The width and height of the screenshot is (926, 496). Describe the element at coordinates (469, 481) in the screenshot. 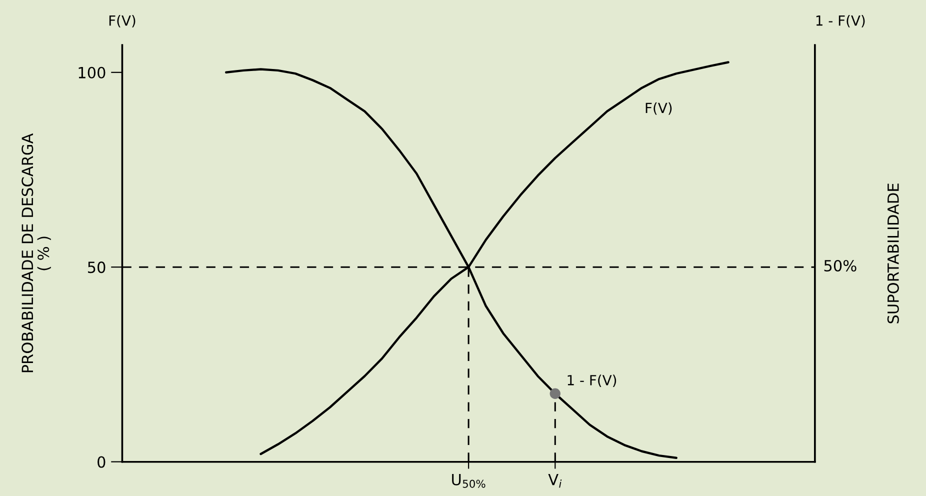

I see `x-tick-label: U$_{50%}$` at that location.